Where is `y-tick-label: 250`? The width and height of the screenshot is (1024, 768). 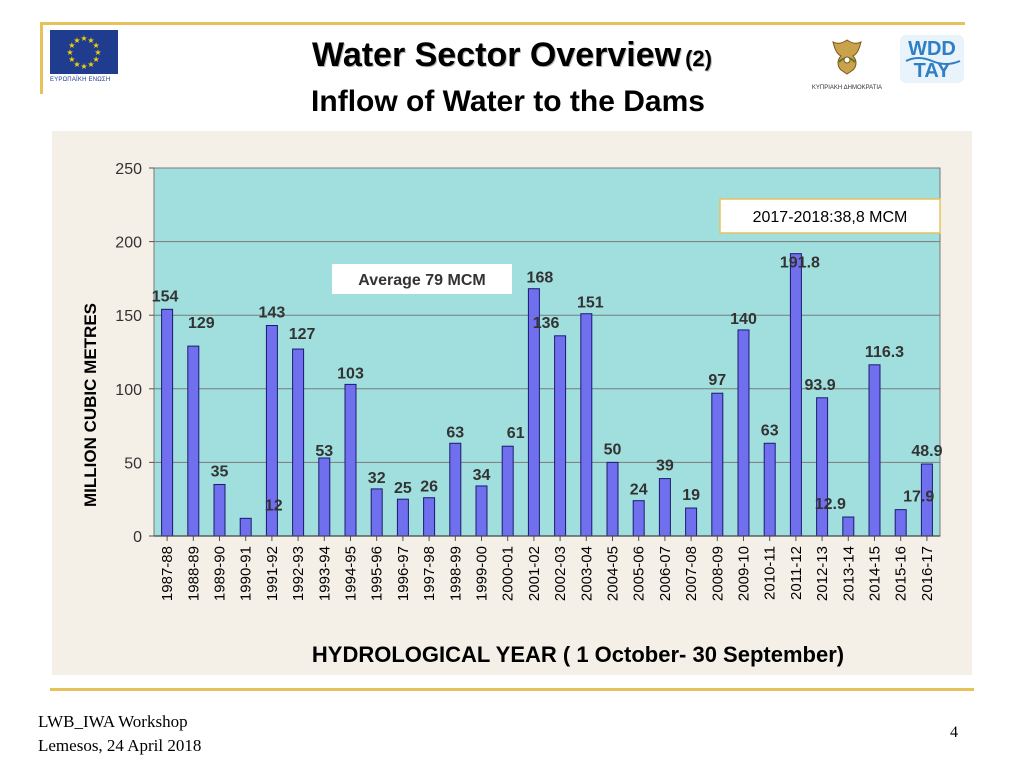 y-tick-label: 250 is located at coordinates (128, 169).